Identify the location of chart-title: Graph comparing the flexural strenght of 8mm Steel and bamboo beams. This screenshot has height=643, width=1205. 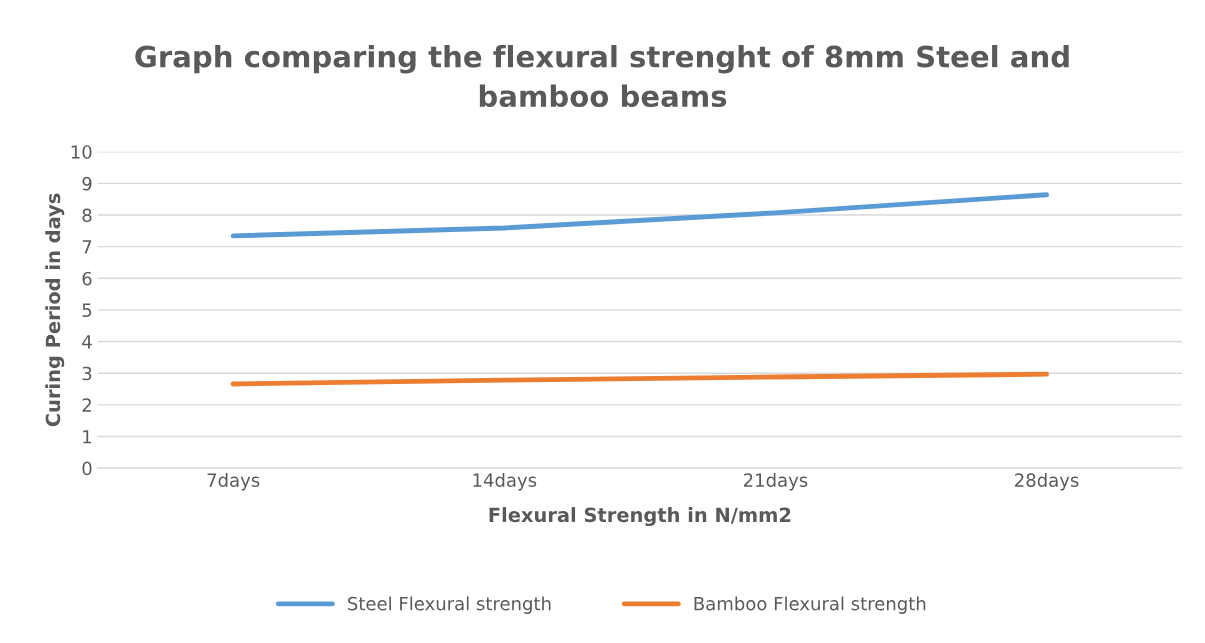
(602, 76).